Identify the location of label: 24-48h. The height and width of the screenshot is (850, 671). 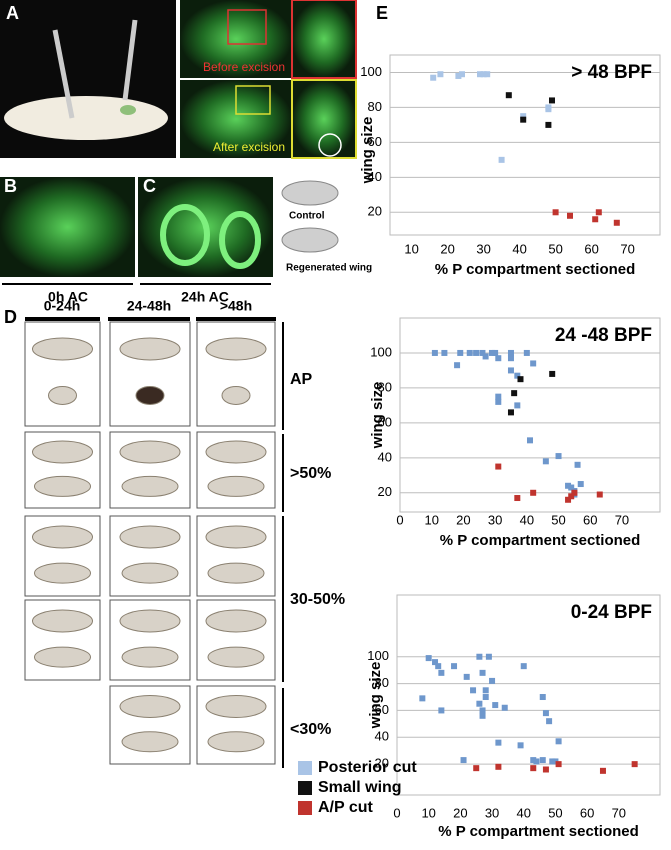
(149, 306).